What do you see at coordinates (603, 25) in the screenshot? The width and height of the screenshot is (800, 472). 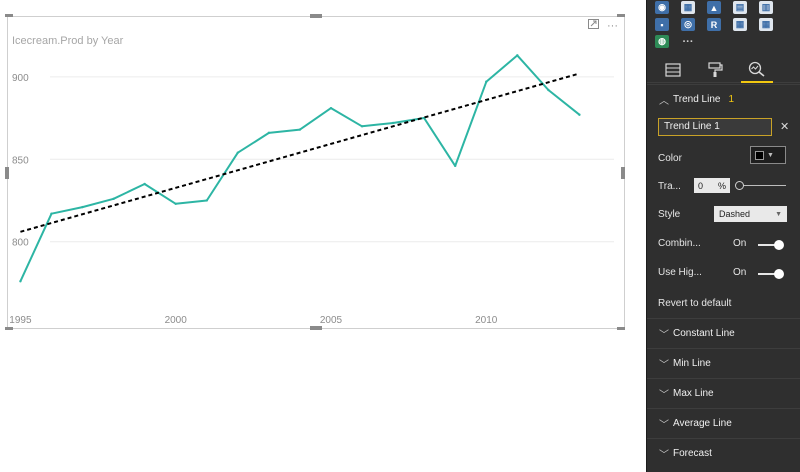 I see `visual-header-icons: ···` at bounding box center [603, 25].